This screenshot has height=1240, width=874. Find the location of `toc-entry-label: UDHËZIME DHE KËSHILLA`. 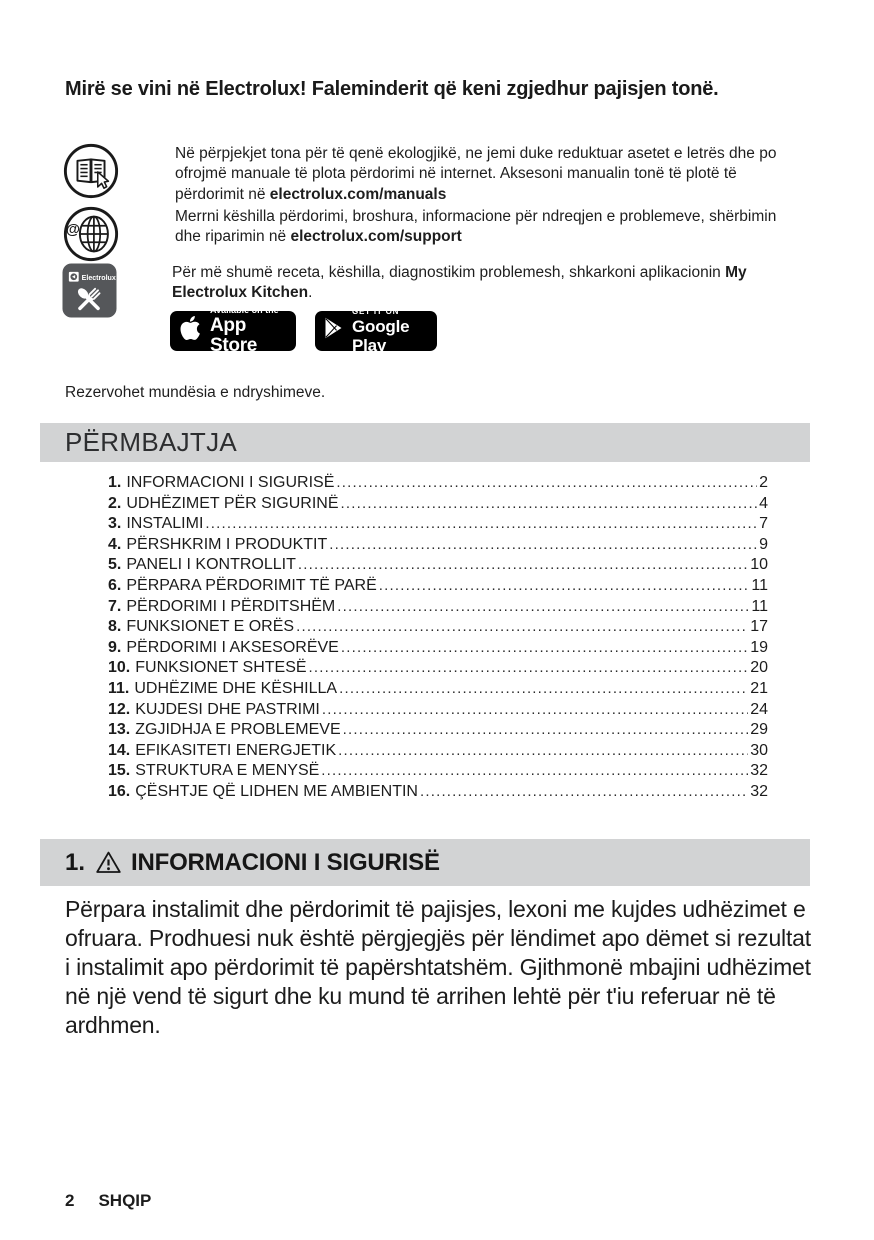

toc-entry-label: UDHËZIME DHE KËSHILLA is located at coordinates (236, 688).